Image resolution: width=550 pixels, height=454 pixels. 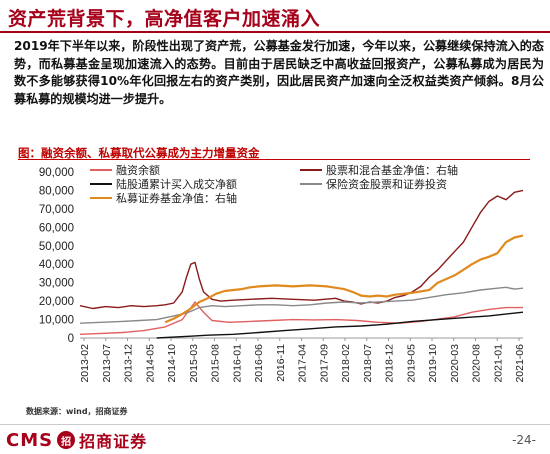 I want to click on x-tick-label: 2019-05, so click(x=411, y=363).